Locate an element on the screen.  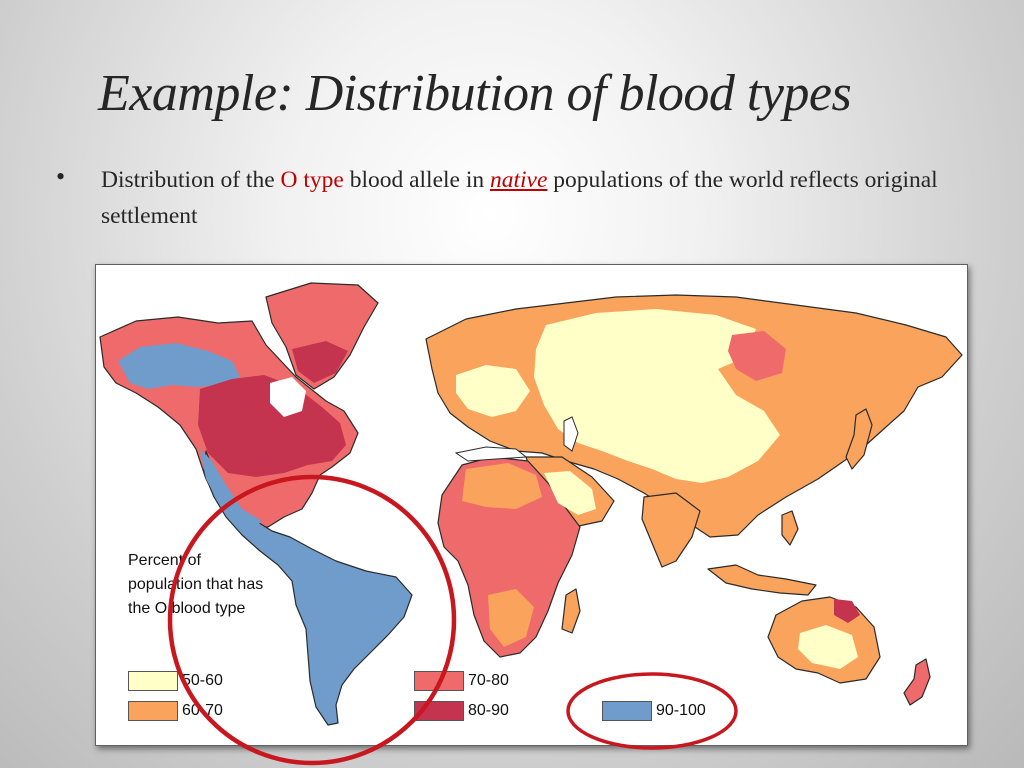
australia-dark-zone is located at coordinates (847, 611).